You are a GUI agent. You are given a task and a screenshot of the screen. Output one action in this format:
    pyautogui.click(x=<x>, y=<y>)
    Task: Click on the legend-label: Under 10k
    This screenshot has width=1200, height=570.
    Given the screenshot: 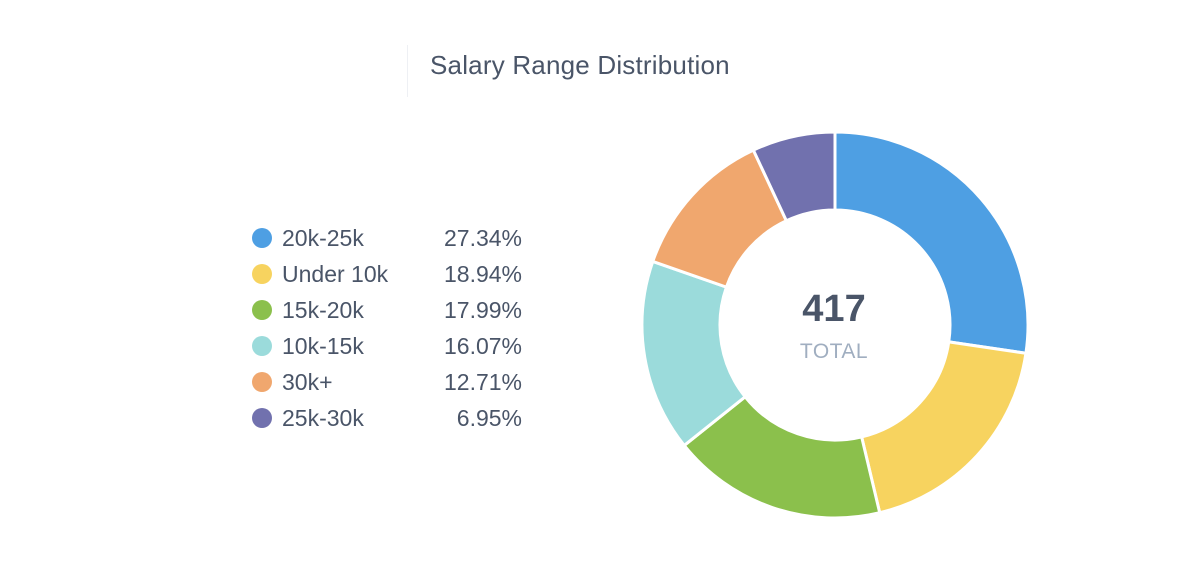 What is the action you would take?
    pyautogui.click(x=335, y=273)
    